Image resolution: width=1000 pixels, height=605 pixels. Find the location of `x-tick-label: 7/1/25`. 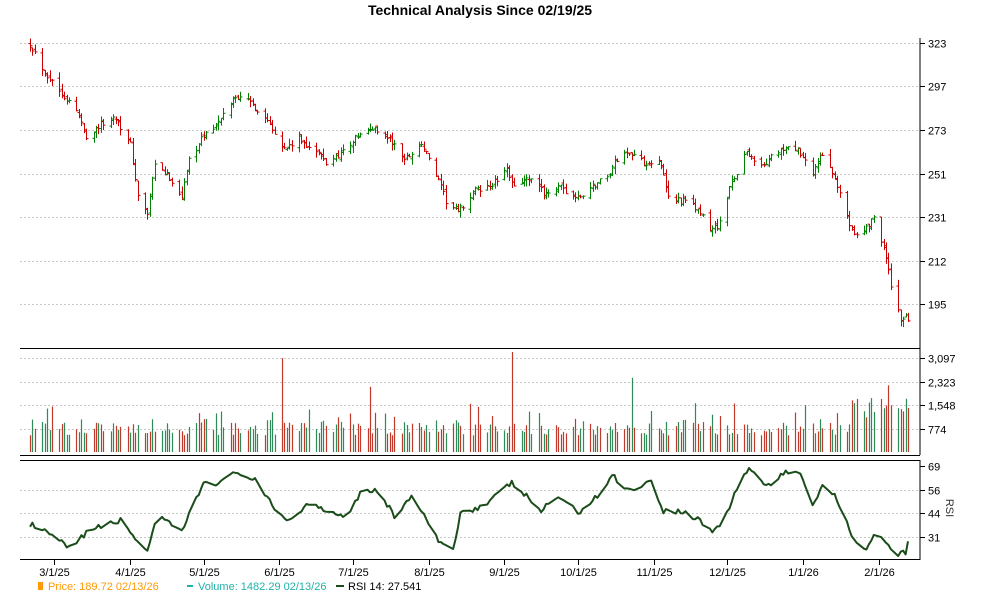

x-tick-label: 7/1/25 is located at coordinates (353, 573).